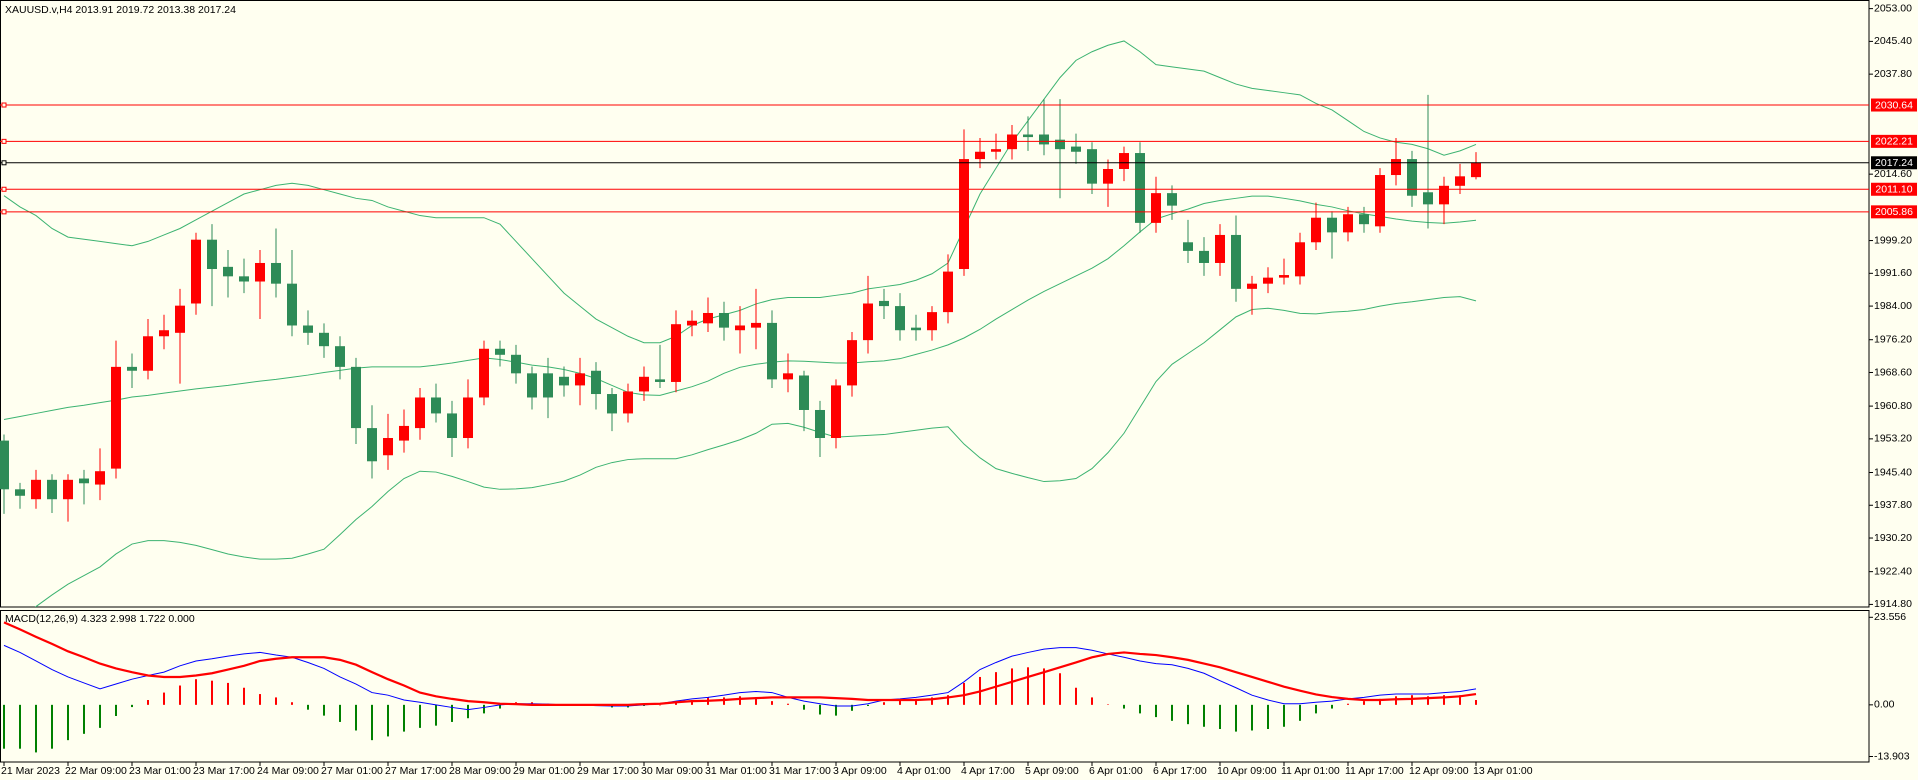 The height and width of the screenshot is (780, 1918). I want to click on x-tick-label: 28 Mar 09:00, so click(480, 771).